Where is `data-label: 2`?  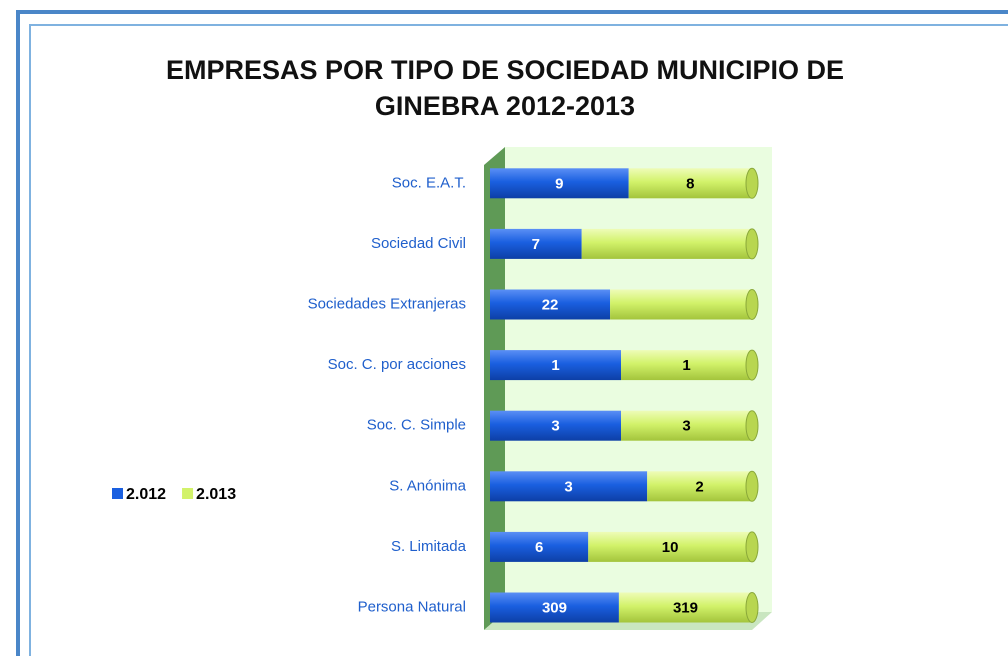 data-label: 2 is located at coordinates (699, 486).